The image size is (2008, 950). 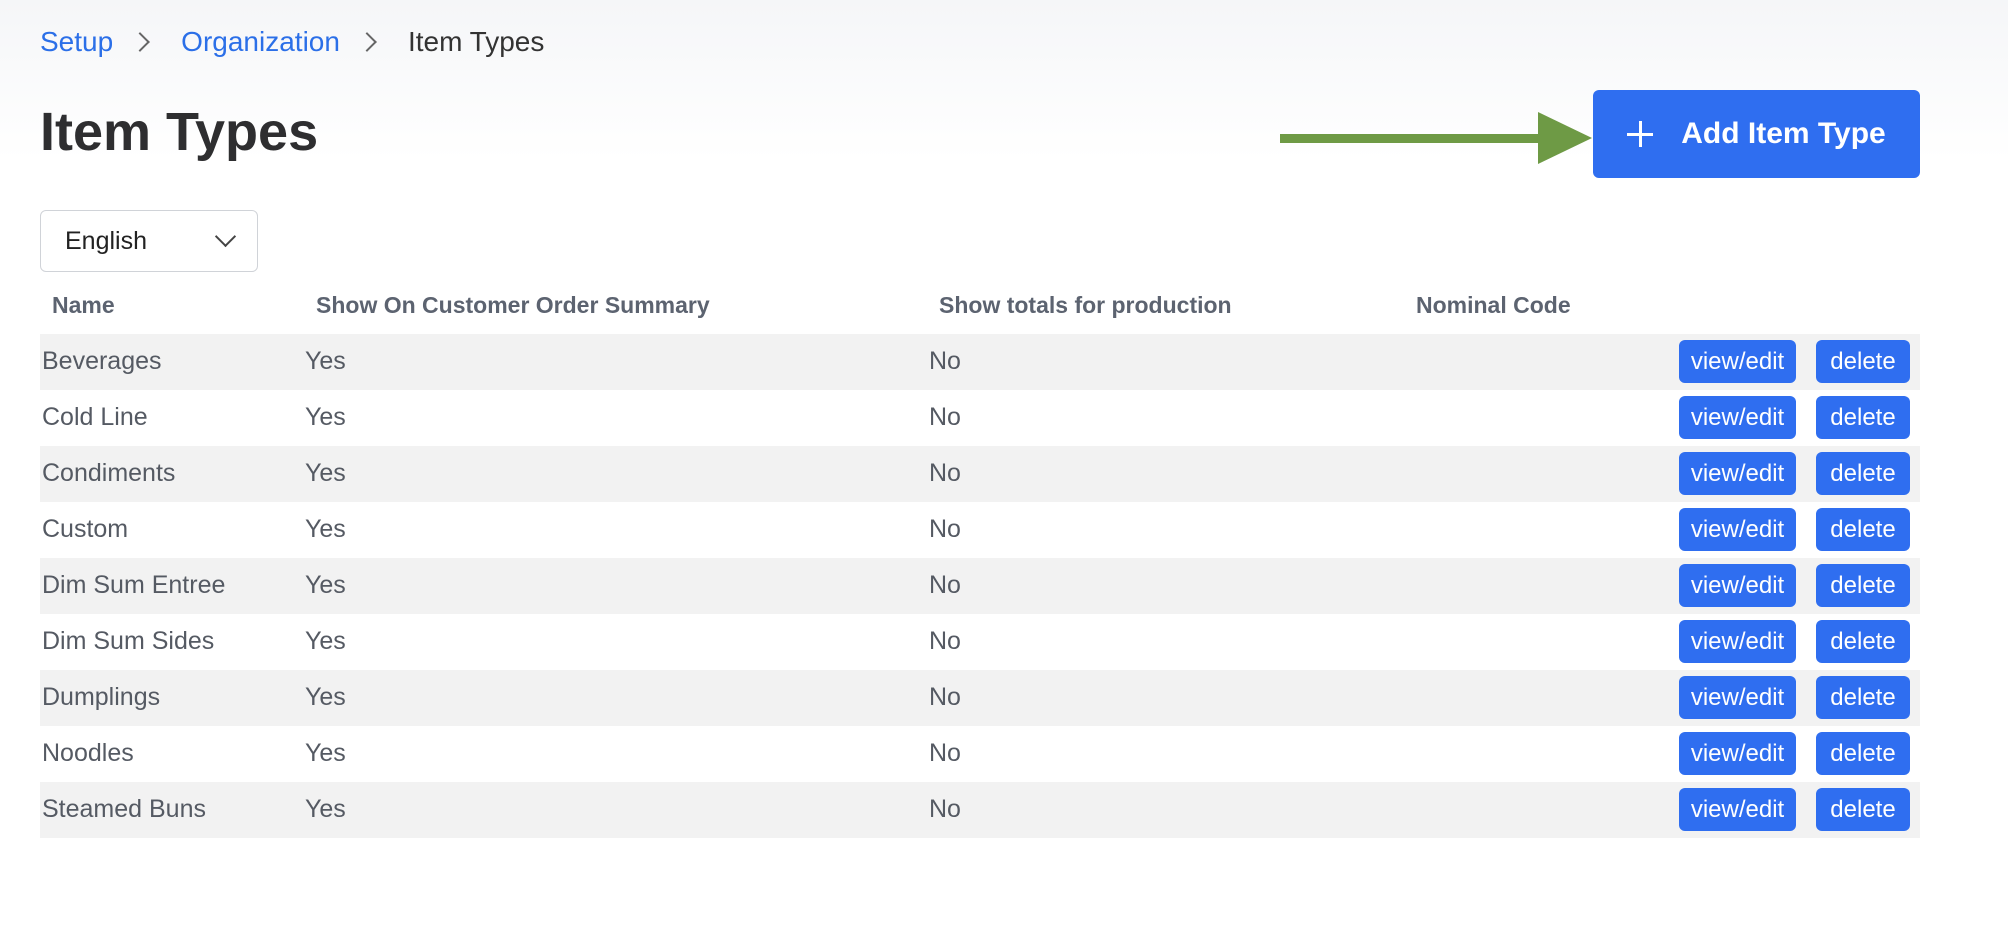 What do you see at coordinates (124, 809) in the screenshot?
I see `cell-name: Steamed Buns` at bounding box center [124, 809].